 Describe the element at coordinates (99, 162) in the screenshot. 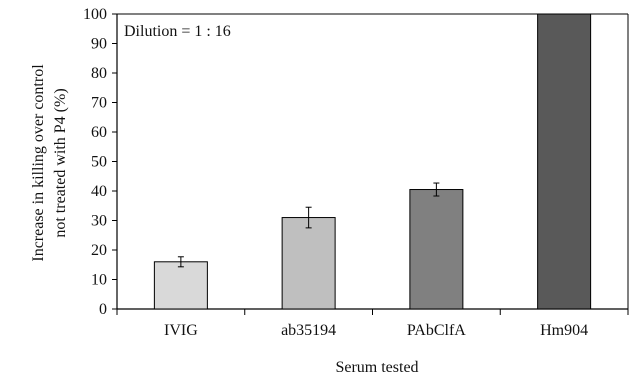

I see `y-tick-label: 50` at that location.